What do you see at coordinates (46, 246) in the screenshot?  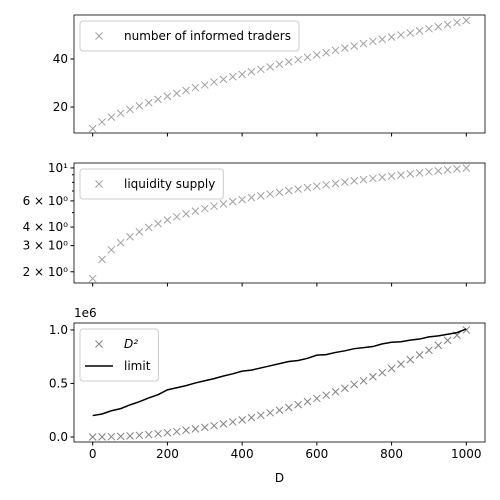 I see `y-tick-label: 3 × 10⁰` at bounding box center [46, 246].